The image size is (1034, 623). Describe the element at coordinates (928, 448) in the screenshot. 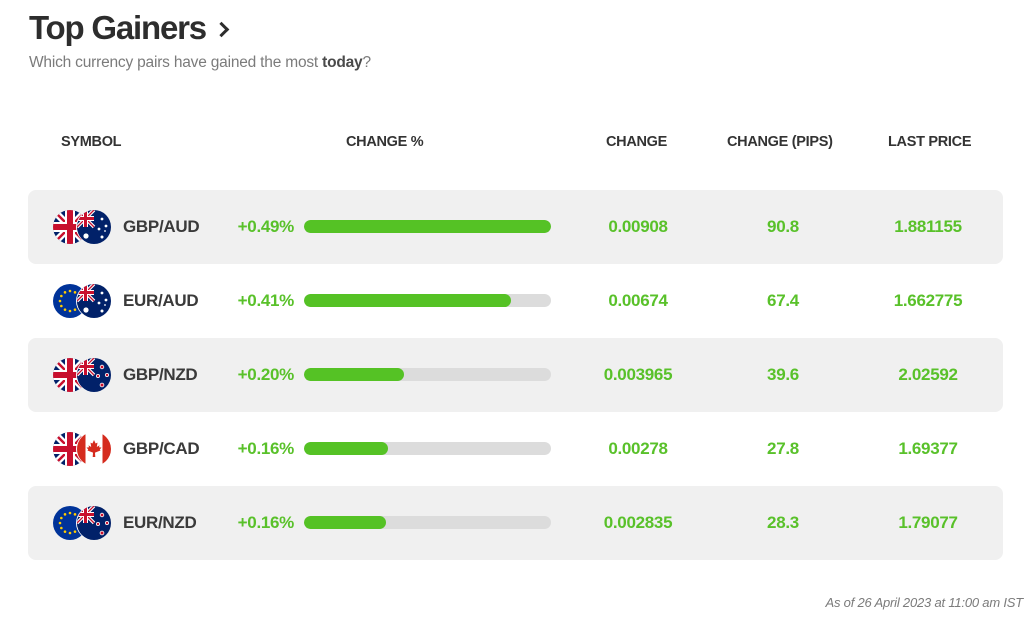

I see `last-price-value: 1.69377` at that location.